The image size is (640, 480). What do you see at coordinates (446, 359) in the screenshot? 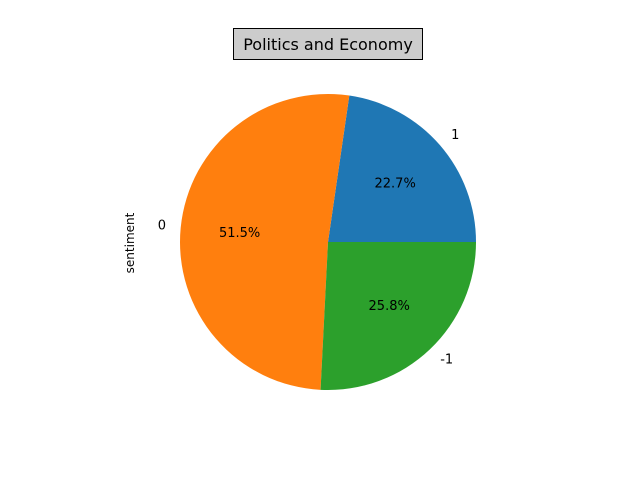
I see `pie-category-label--1: -1` at bounding box center [446, 359].